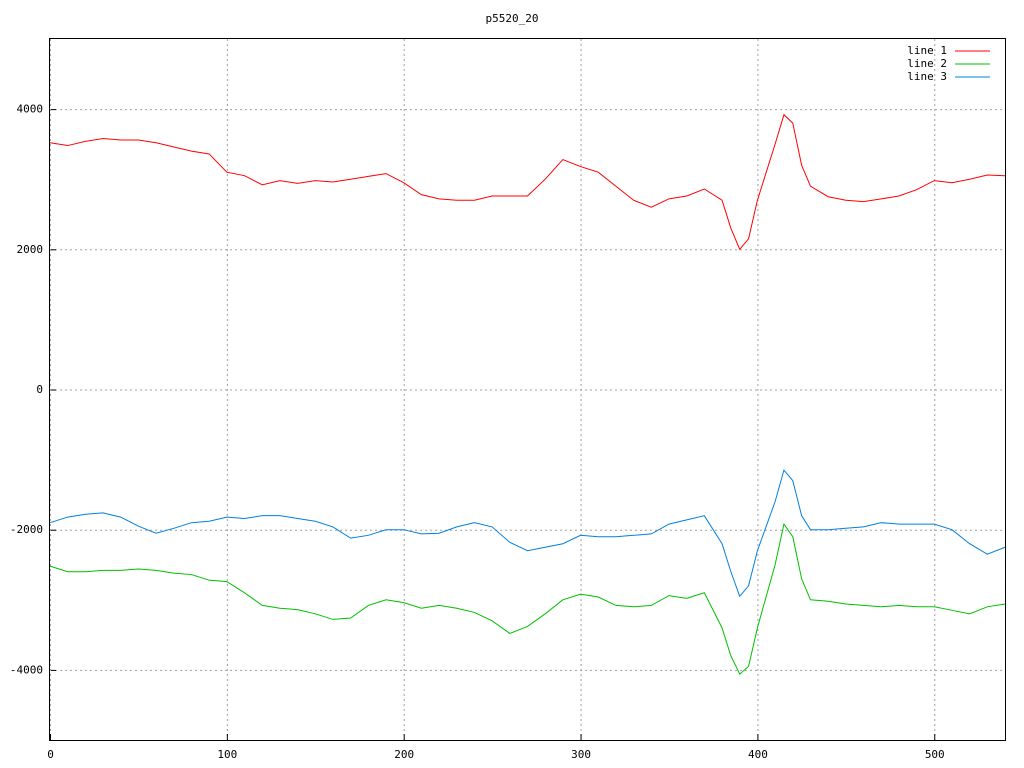  I want to click on x-tick-label: 100, so click(227, 754).